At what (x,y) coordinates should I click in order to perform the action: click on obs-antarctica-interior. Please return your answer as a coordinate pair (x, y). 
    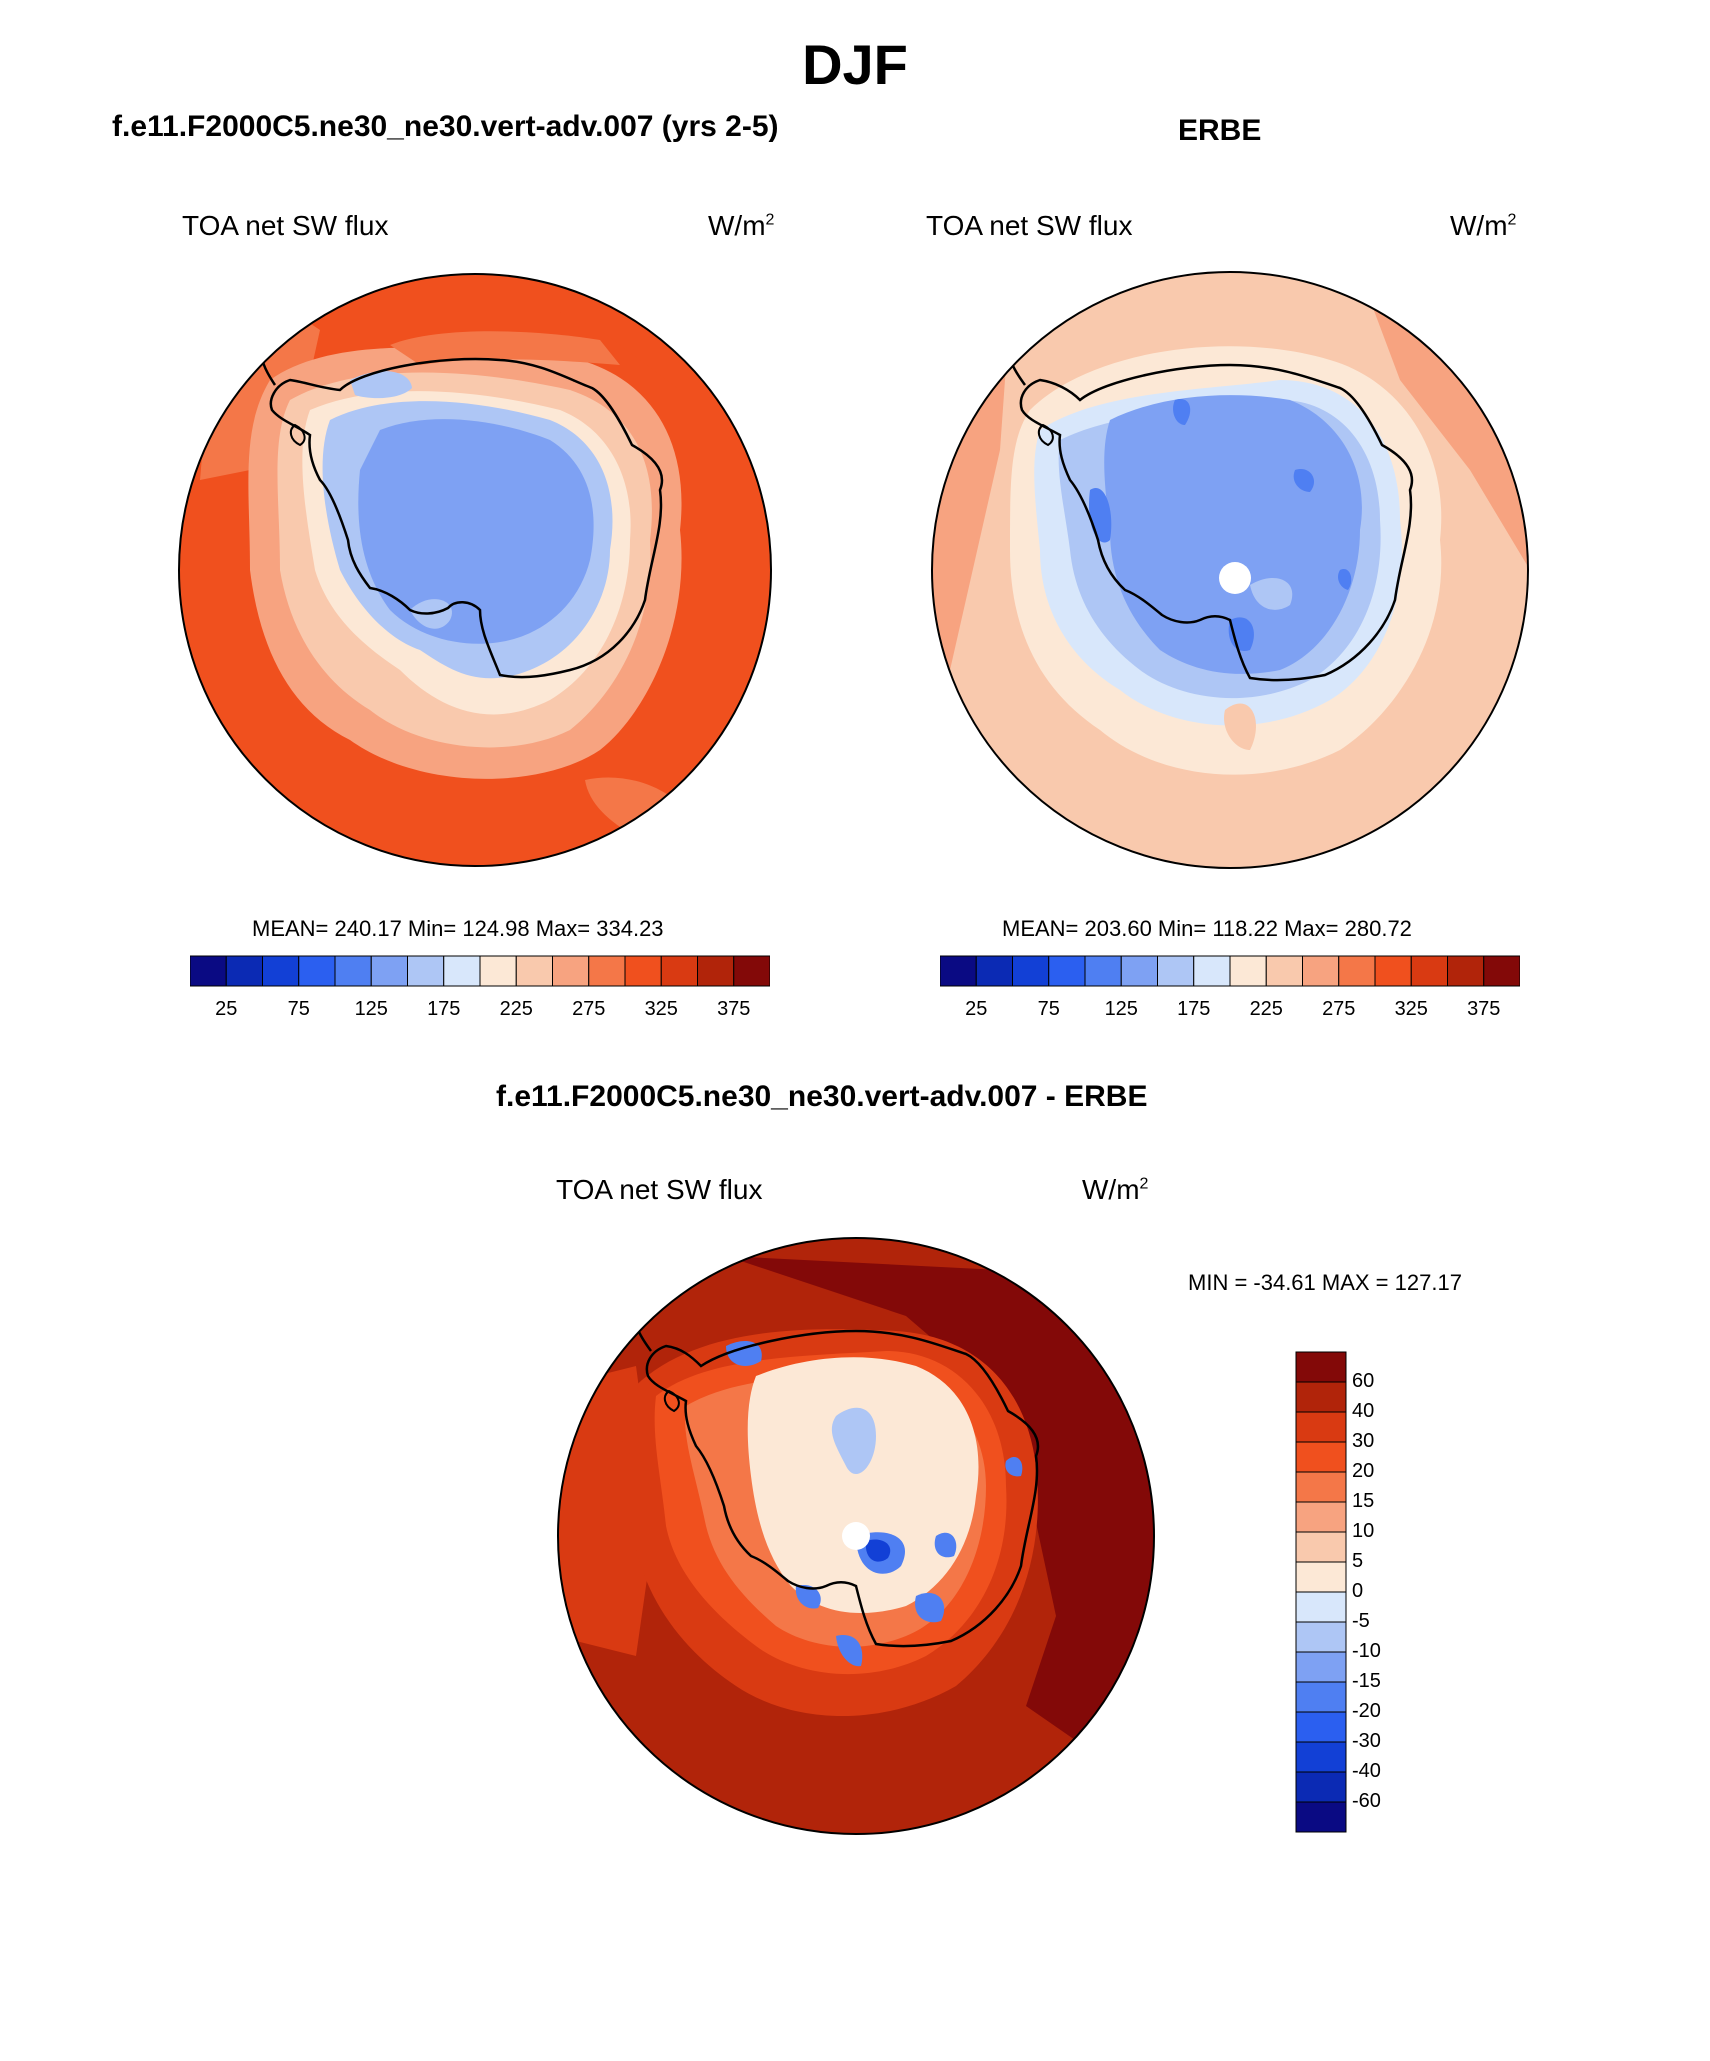
    Looking at the image, I should click on (1233, 534).